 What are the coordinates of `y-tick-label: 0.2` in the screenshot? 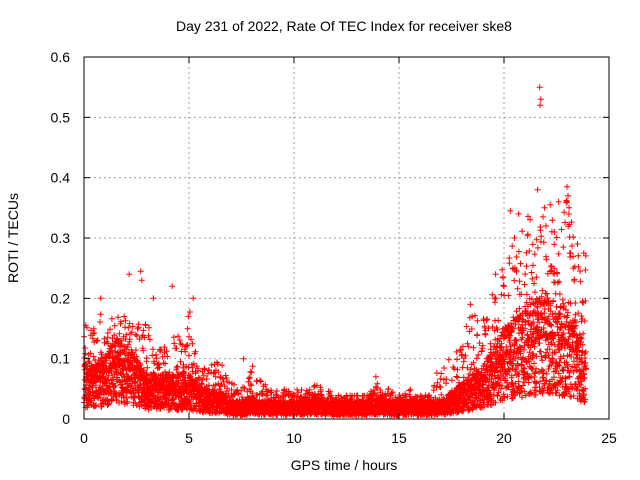 It's located at (61, 298).